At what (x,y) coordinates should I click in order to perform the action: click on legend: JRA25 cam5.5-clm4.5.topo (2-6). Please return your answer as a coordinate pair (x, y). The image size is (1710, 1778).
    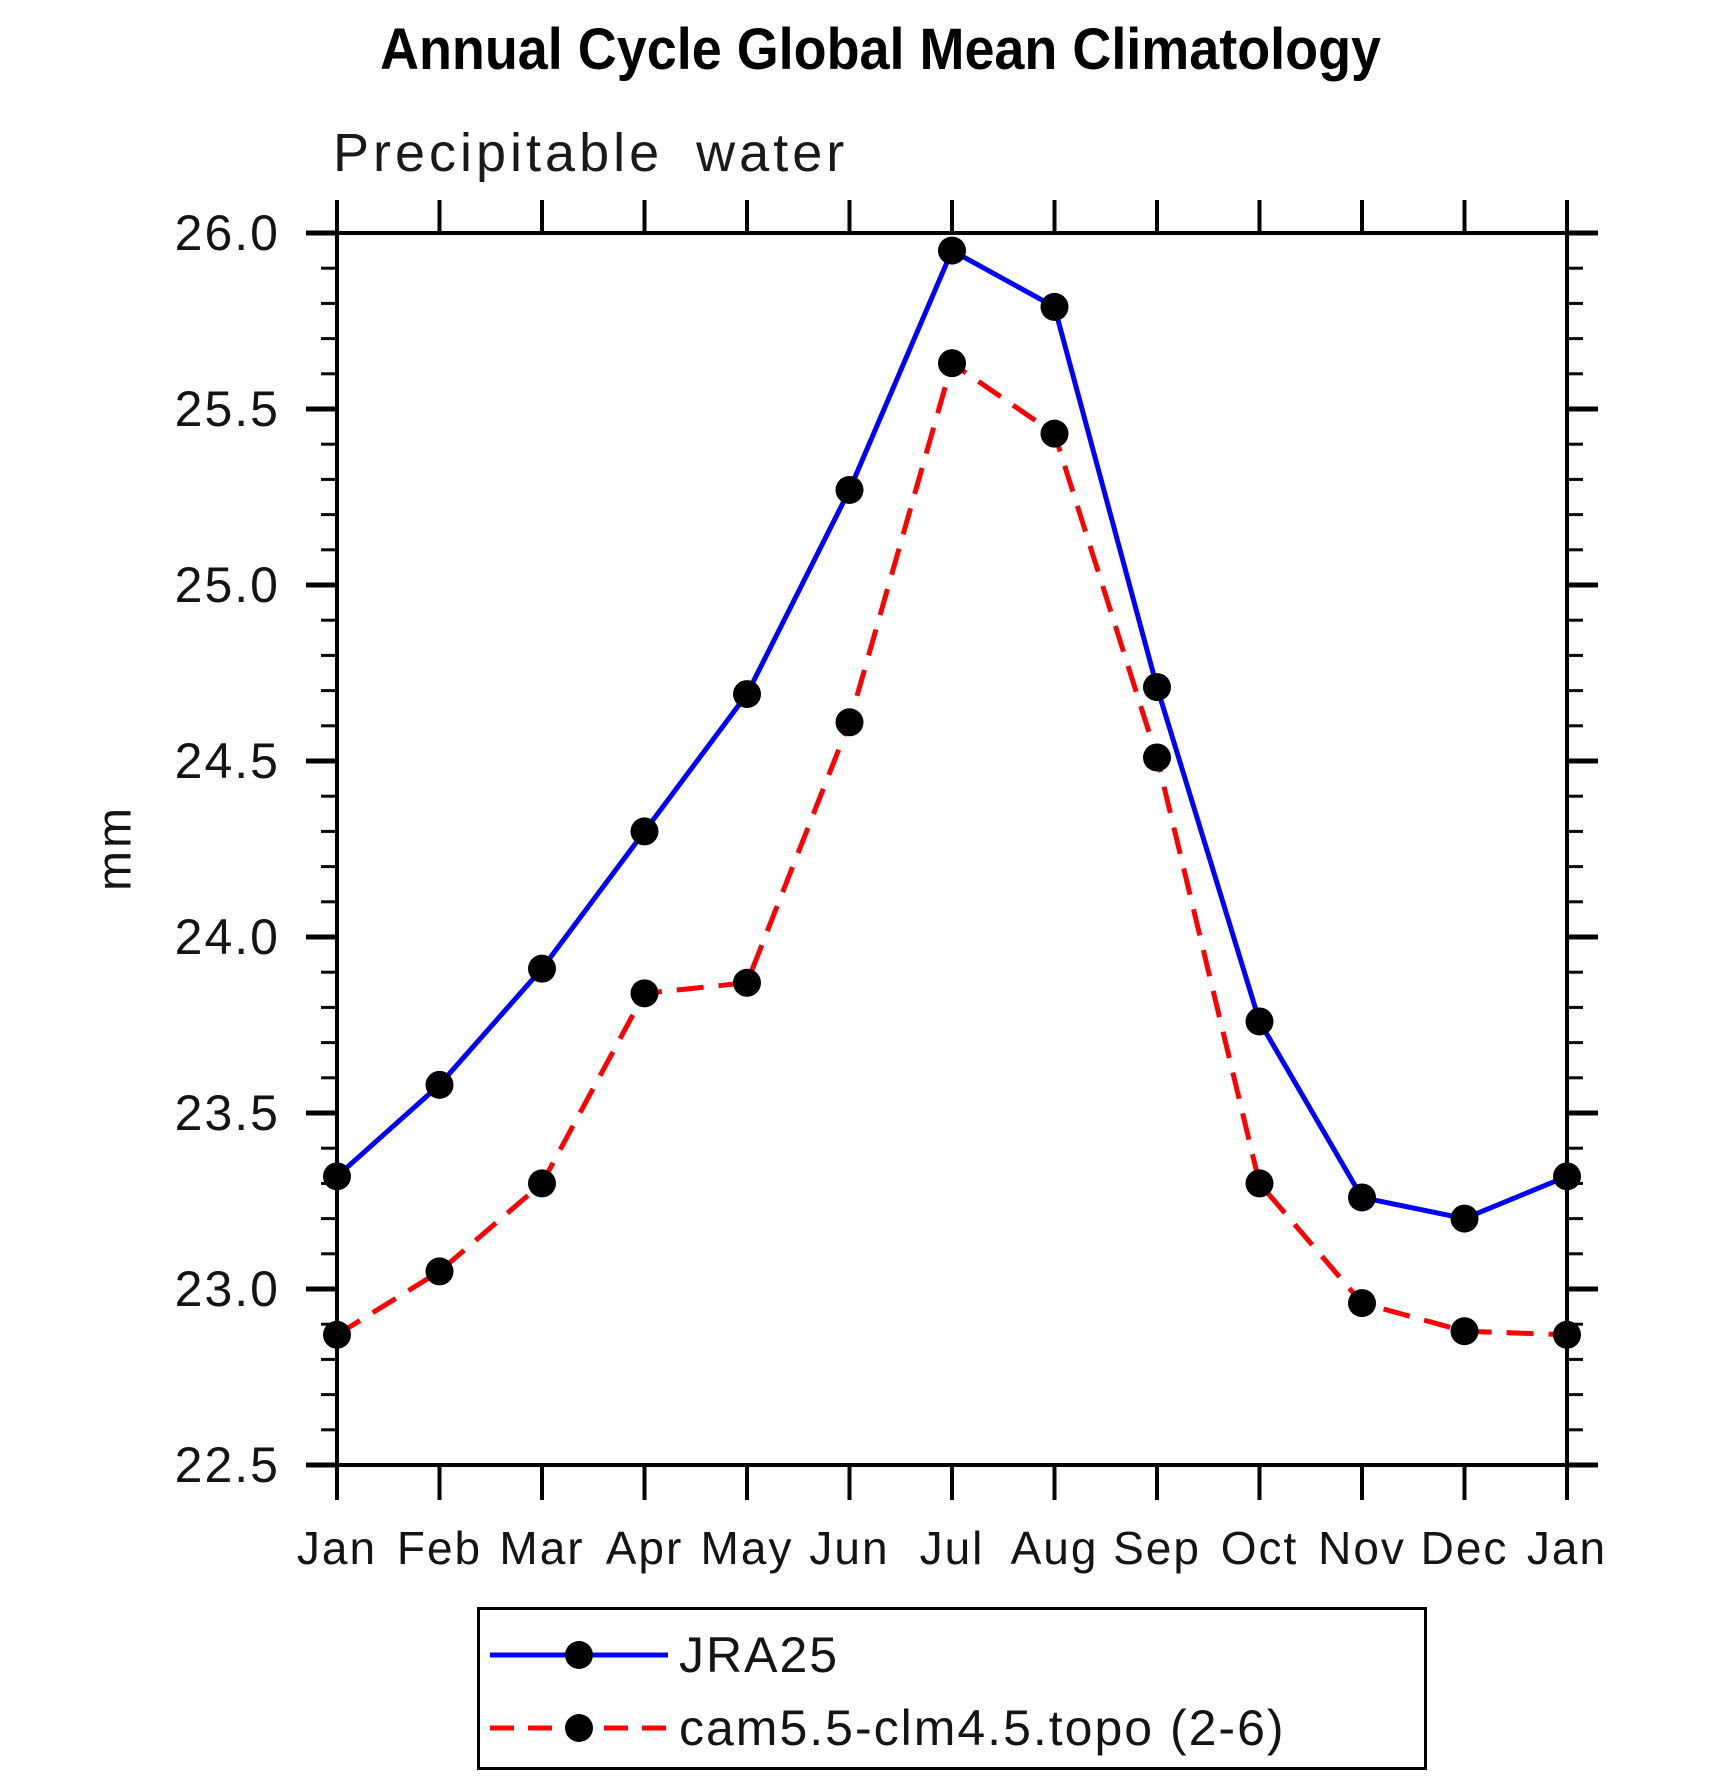
    Looking at the image, I should click on (952, 1688).